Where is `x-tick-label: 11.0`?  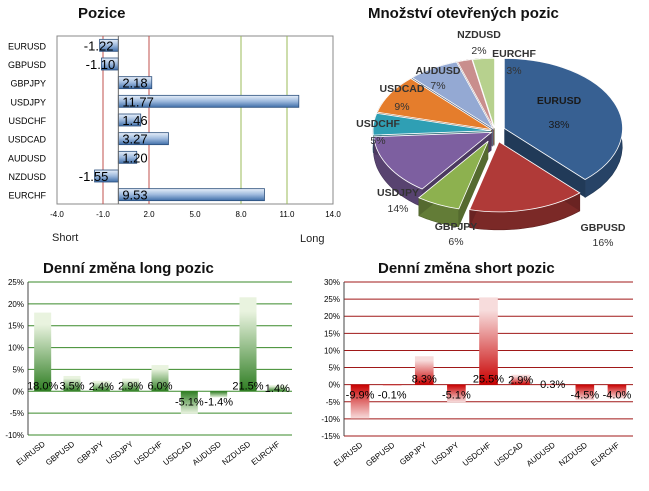 x-tick-label: 11.0 is located at coordinates (288, 214).